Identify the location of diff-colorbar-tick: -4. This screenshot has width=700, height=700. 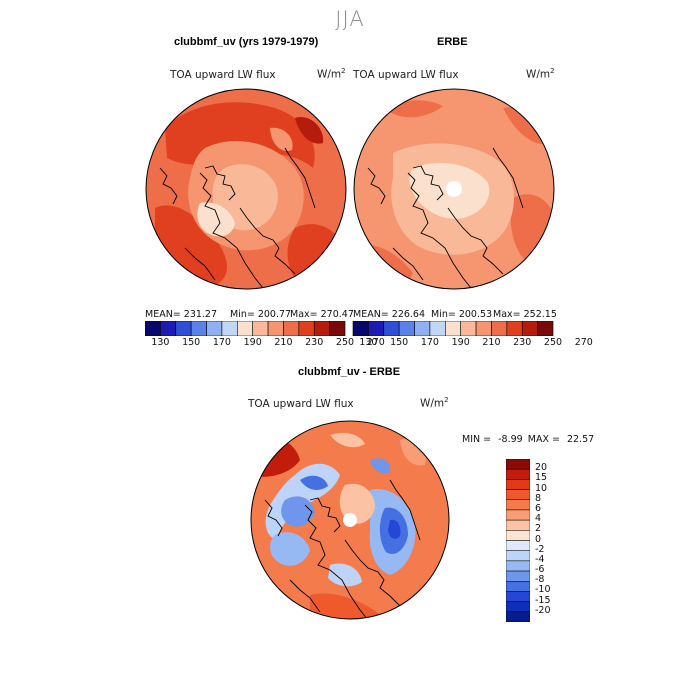
(540, 559).